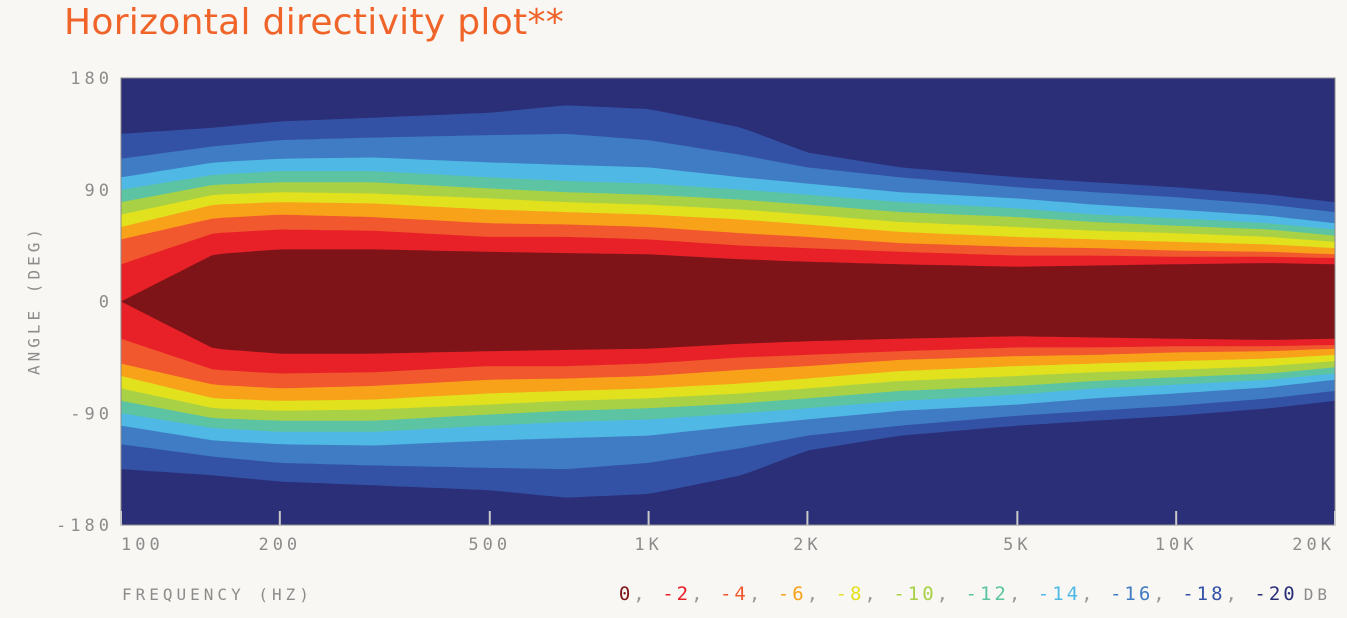  I want to click on x-tick-label: 5K, so click(1017, 545).